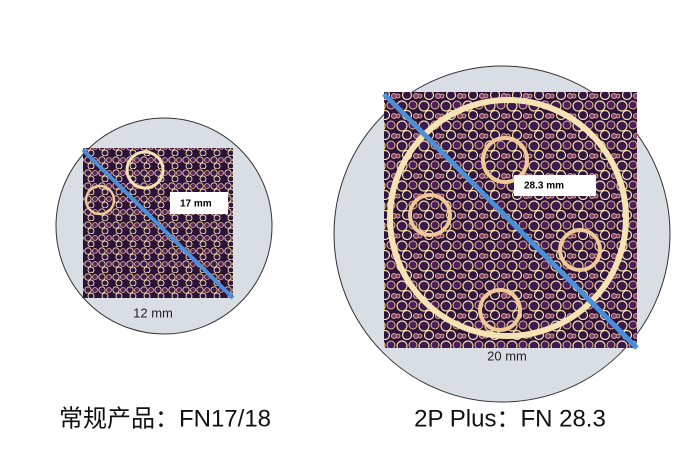 This screenshot has width=695, height=453. I want to click on diagonal-label: 28.3 mm, so click(544, 186).